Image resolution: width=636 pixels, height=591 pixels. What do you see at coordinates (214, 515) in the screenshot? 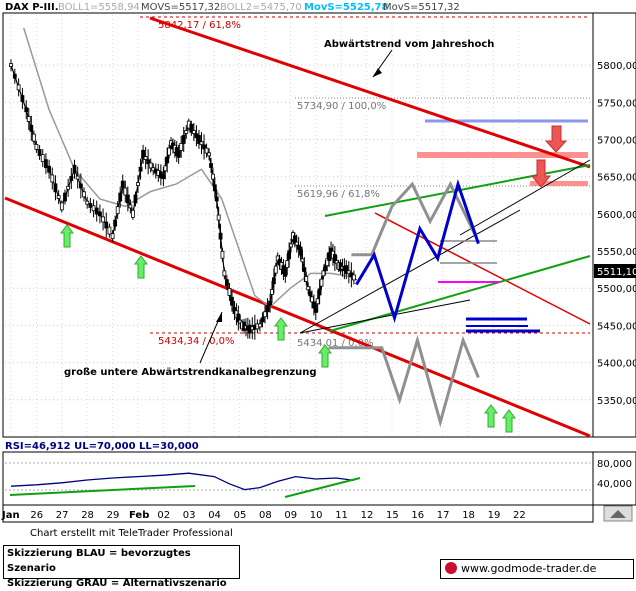
I see `x-tick-label: 04` at bounding box center [214, 515].